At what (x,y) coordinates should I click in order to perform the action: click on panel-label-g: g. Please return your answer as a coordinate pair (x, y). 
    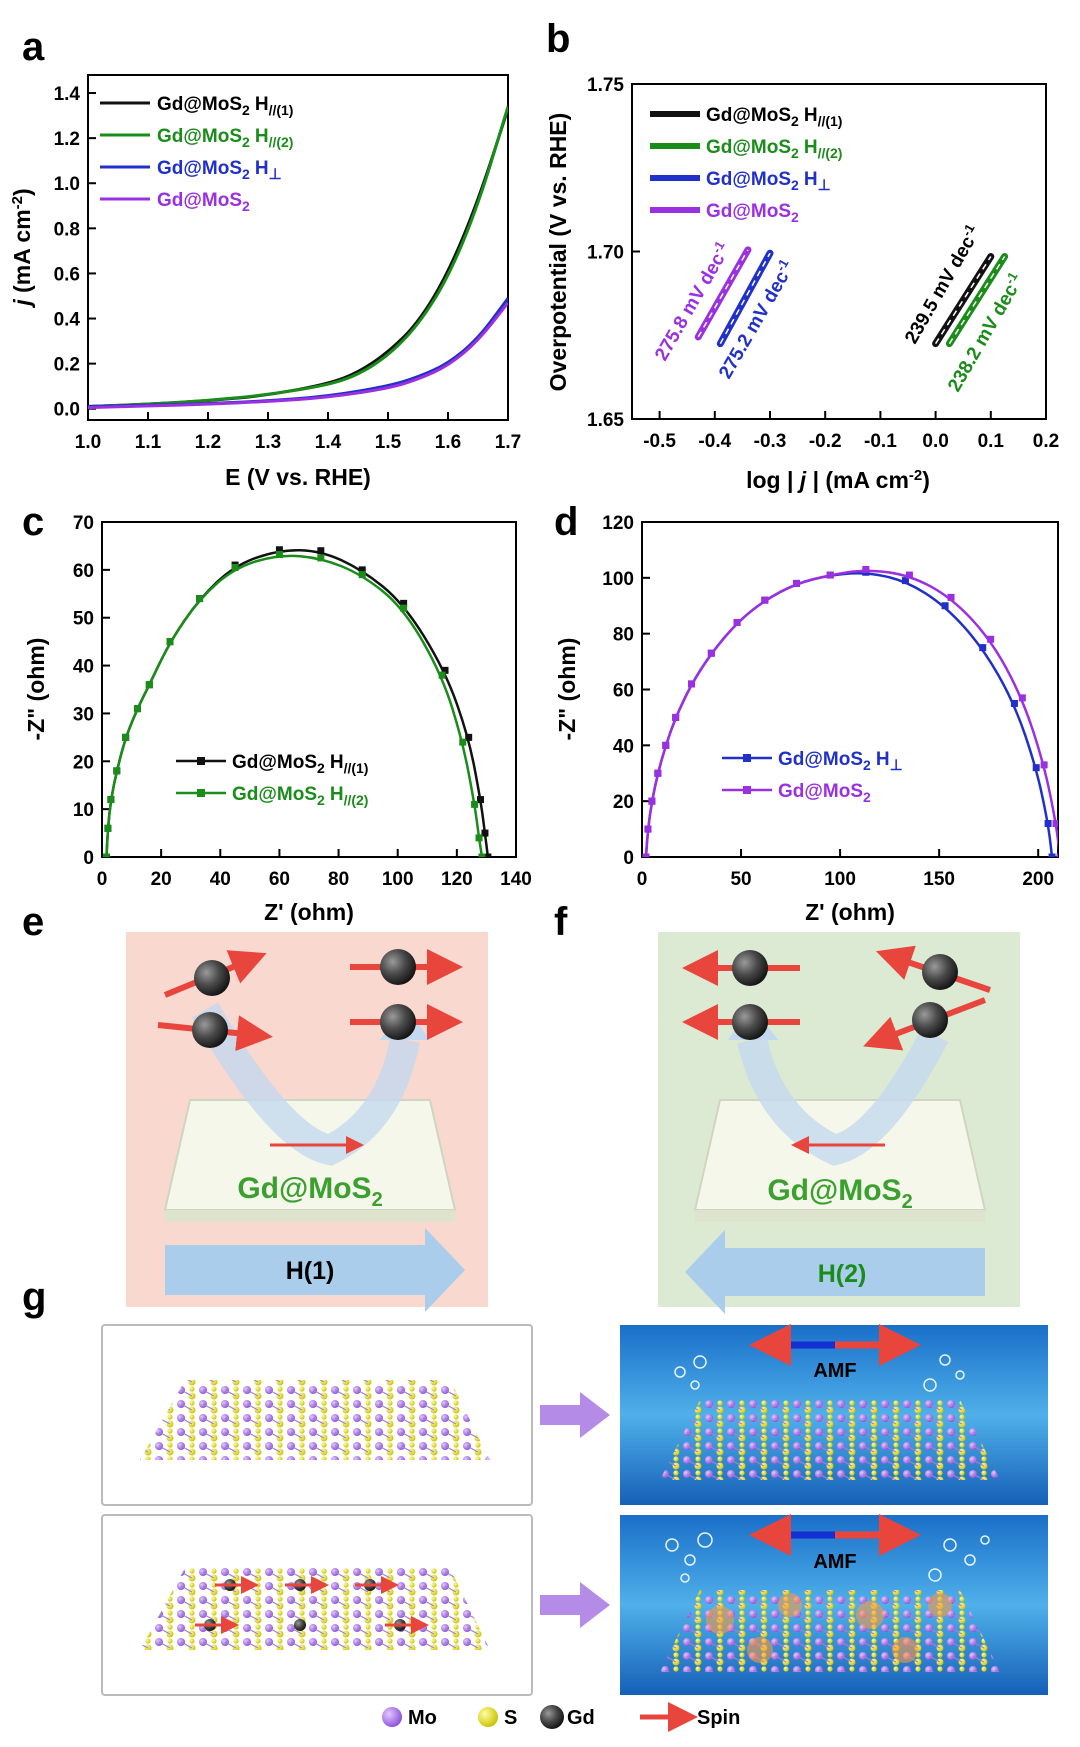
    Looking at the image, I should click on (34, 1297).